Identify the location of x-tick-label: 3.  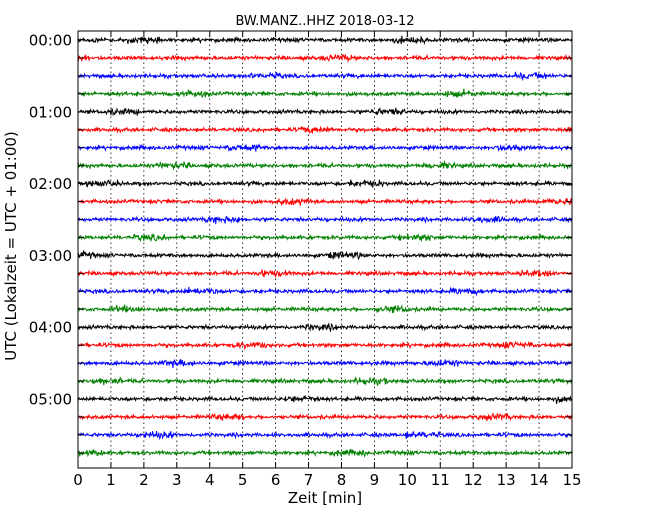
(177, 480).